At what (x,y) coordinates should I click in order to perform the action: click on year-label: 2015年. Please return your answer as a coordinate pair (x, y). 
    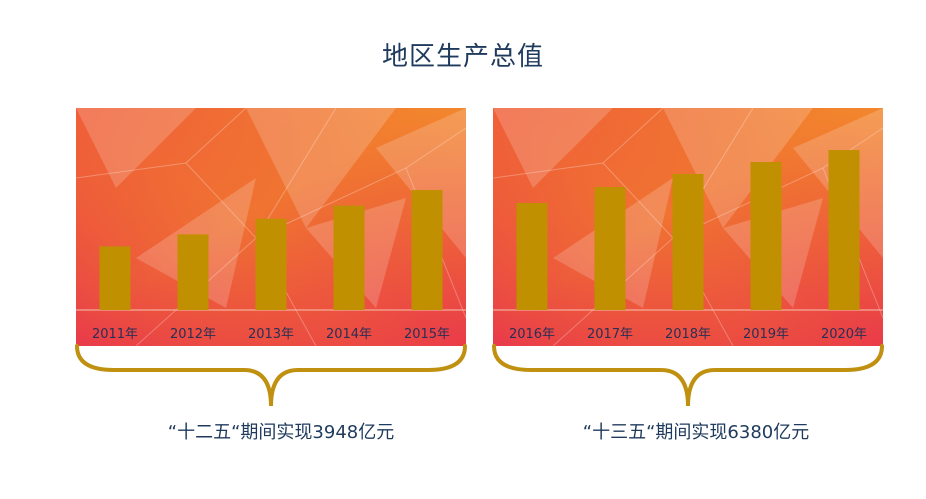
    Looking at the image, I should click on (427, 334).